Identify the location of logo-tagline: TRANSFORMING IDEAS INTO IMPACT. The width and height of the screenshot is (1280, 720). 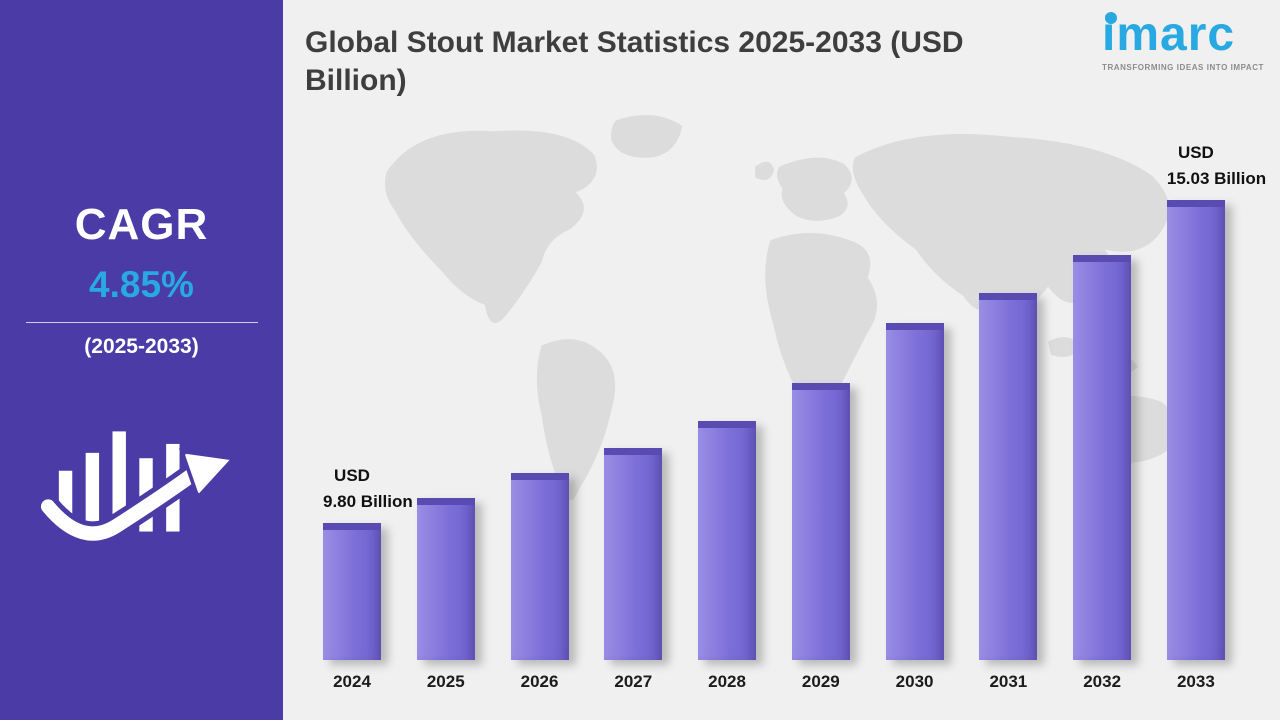
(1183, 68).